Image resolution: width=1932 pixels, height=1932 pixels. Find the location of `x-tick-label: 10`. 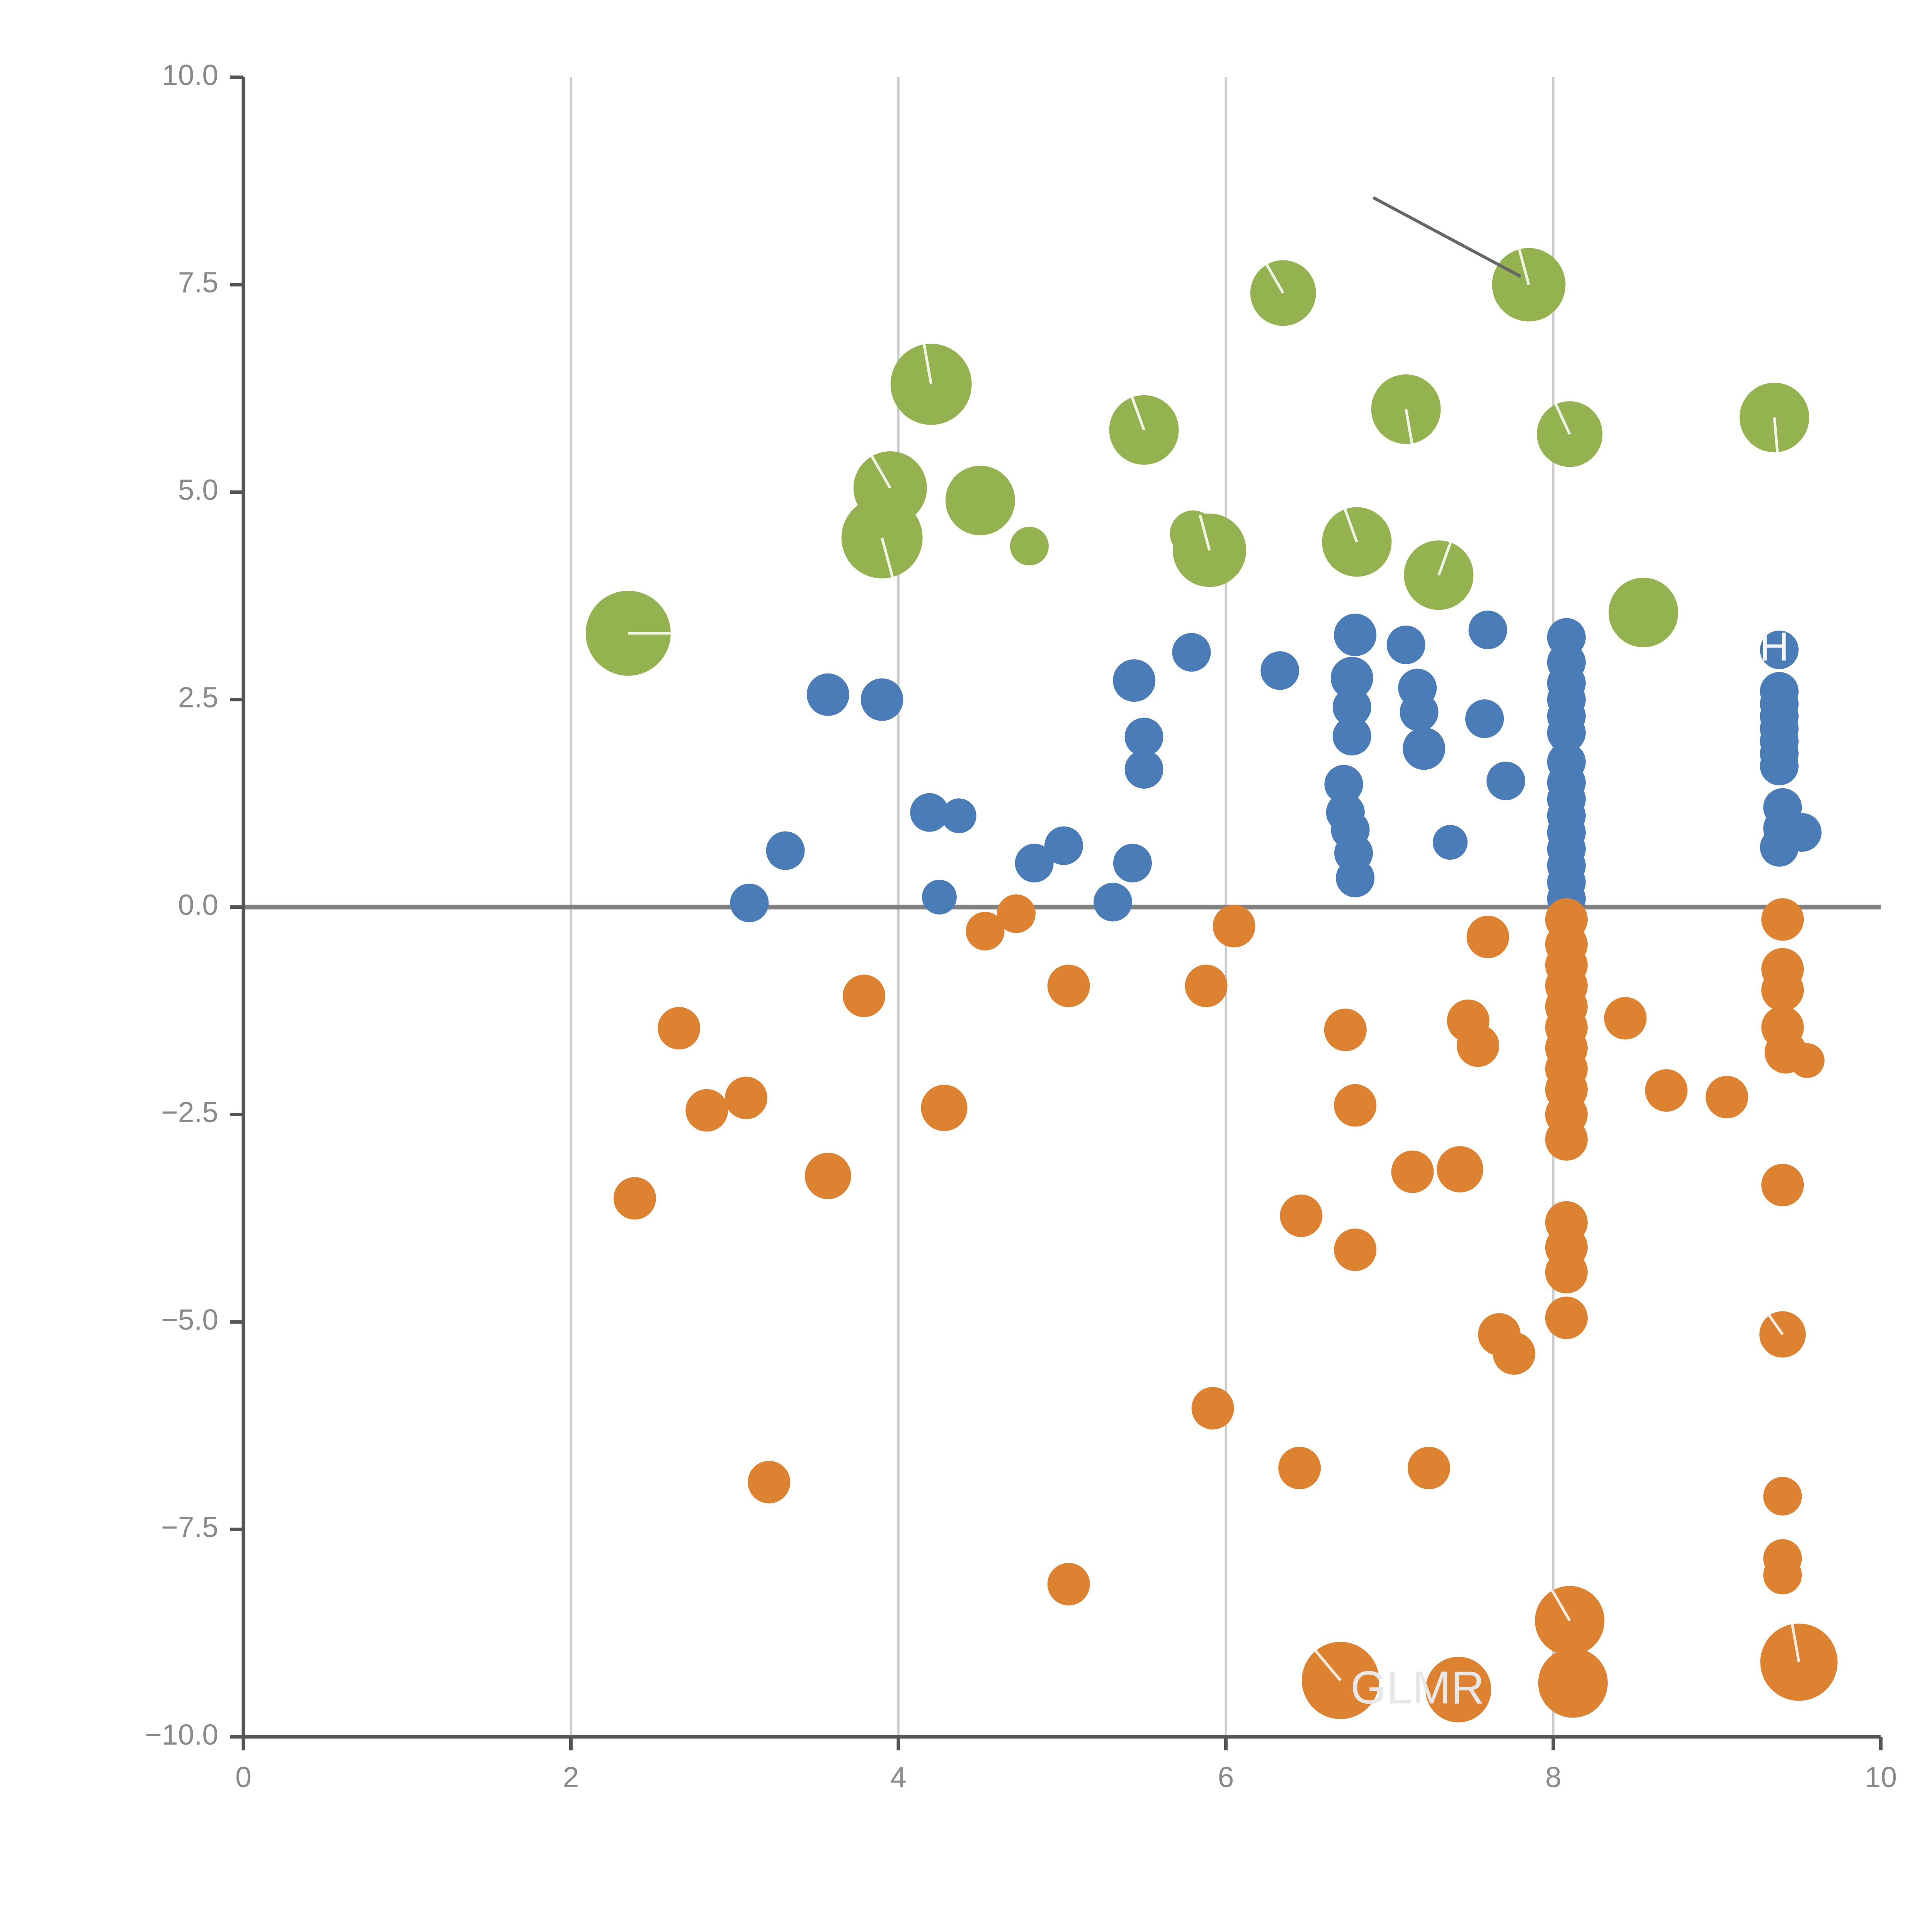

x-tick-label: 10 is located at coordinates (1881, 1777).